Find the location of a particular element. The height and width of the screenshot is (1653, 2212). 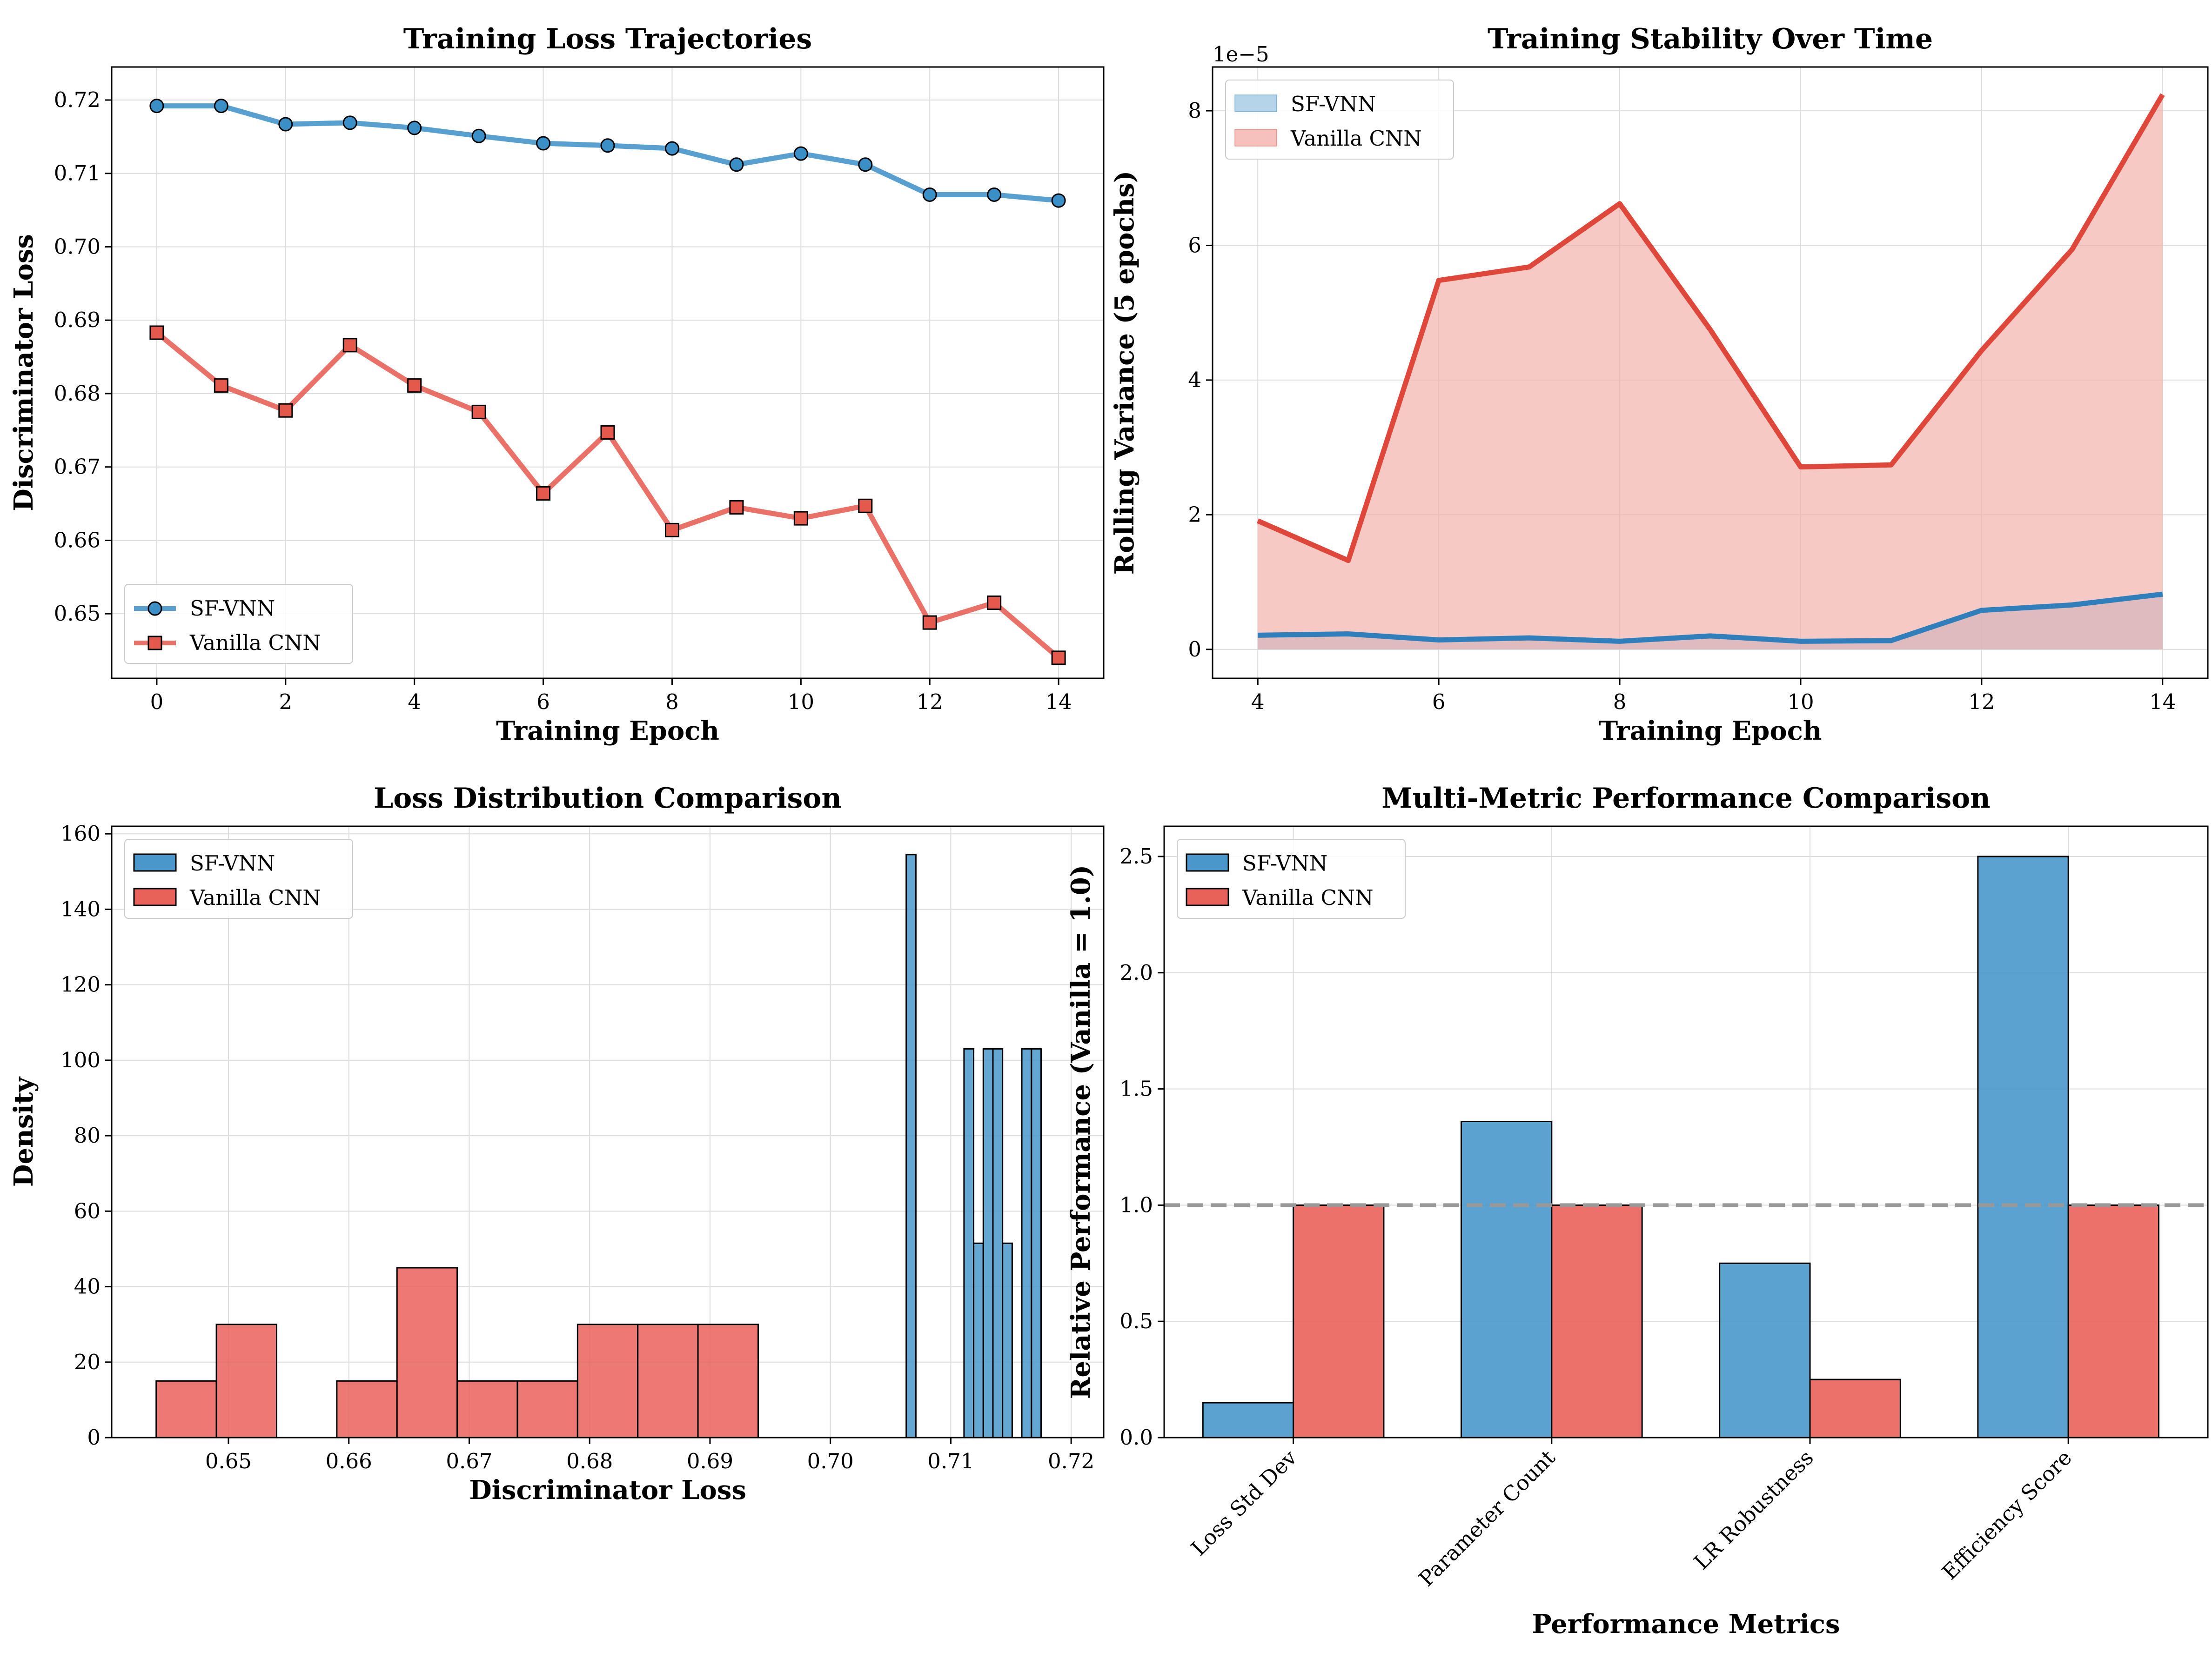

legend-marker is located at coordinates (154, 608).